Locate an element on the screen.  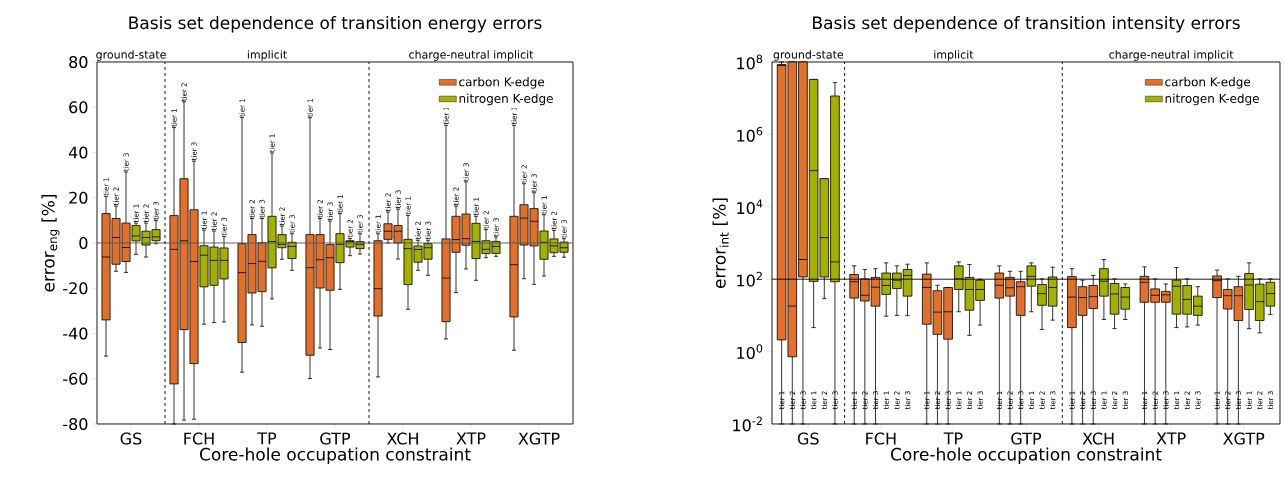
y-tick-label: -60 is located at coordinates (75, 378).